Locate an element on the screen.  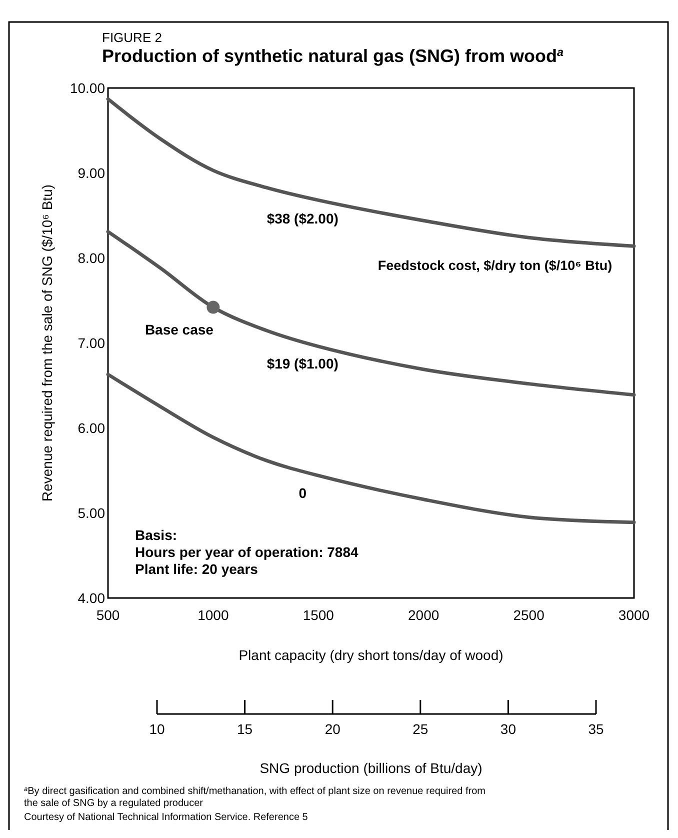
x2-tick-label: 20 is located at coordinates (332, 729).